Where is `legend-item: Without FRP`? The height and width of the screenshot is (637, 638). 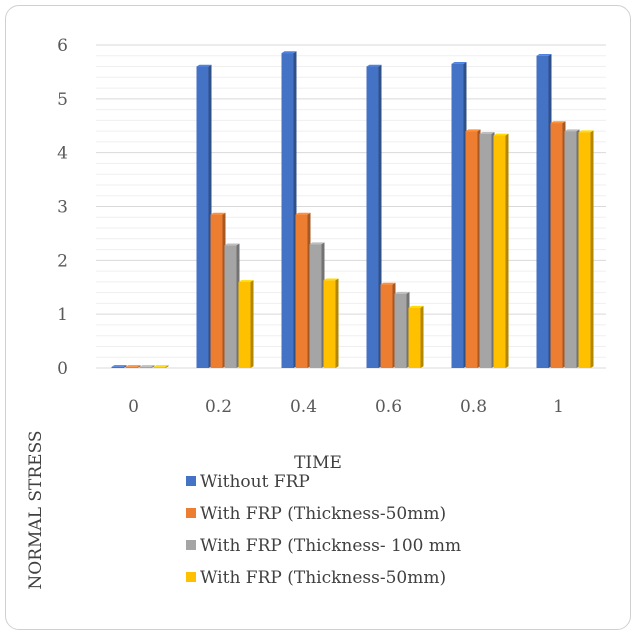 legend-item: Without FRP is located at coordinates (248, 482).